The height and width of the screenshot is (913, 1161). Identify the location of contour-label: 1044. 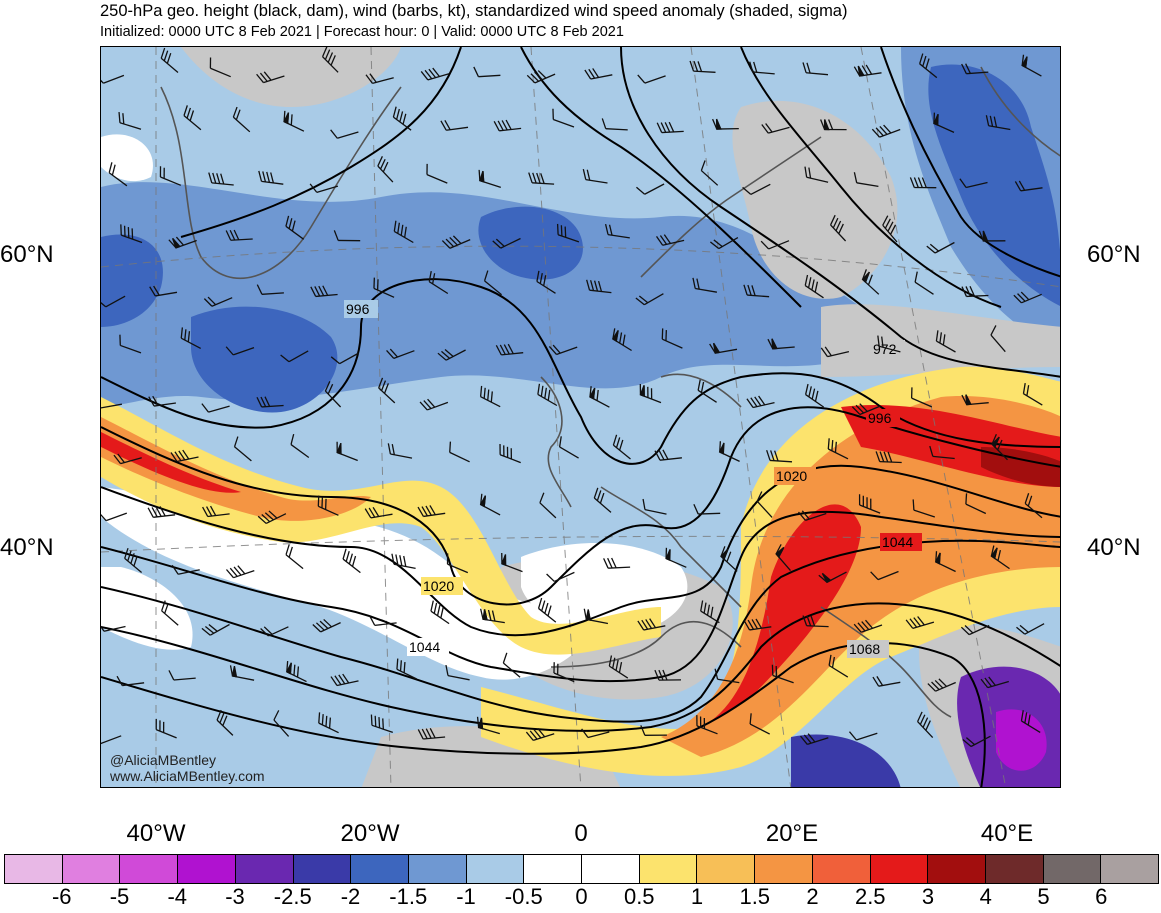
(424, 647).